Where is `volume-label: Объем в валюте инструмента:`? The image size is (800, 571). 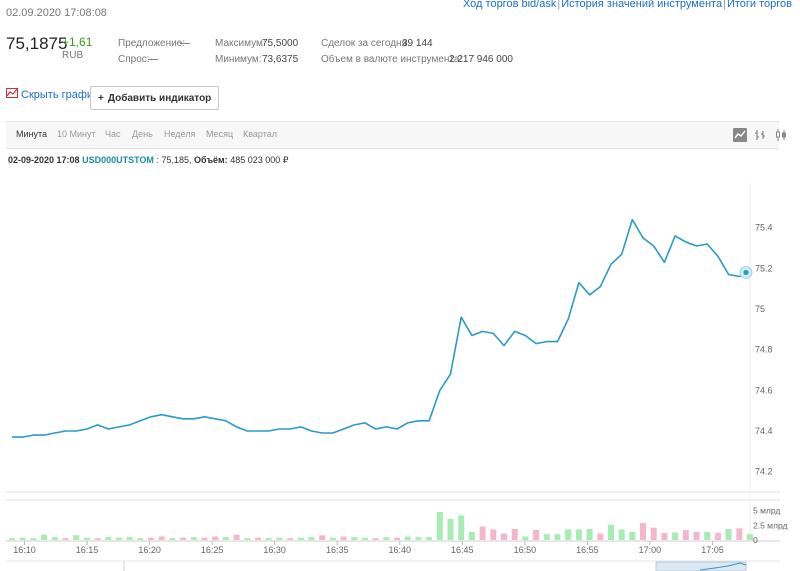 volume-label: Объем в валюте инструмента: is located at coordinates (392, 59).